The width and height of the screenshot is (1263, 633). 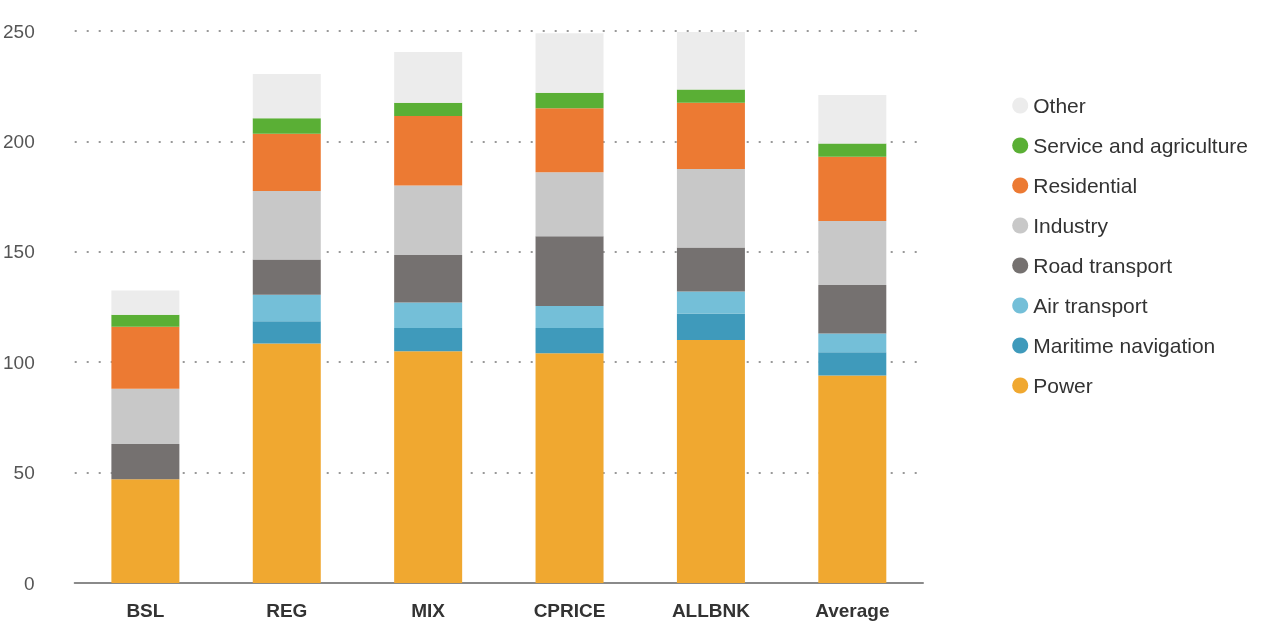 I want to click on legend-label: Power, so click(x=1063, y=385).